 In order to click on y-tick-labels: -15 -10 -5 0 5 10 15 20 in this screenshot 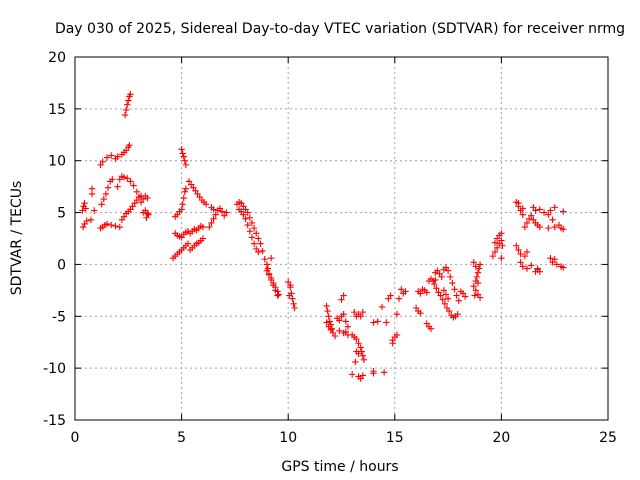, I will do `click(54, 239)`.